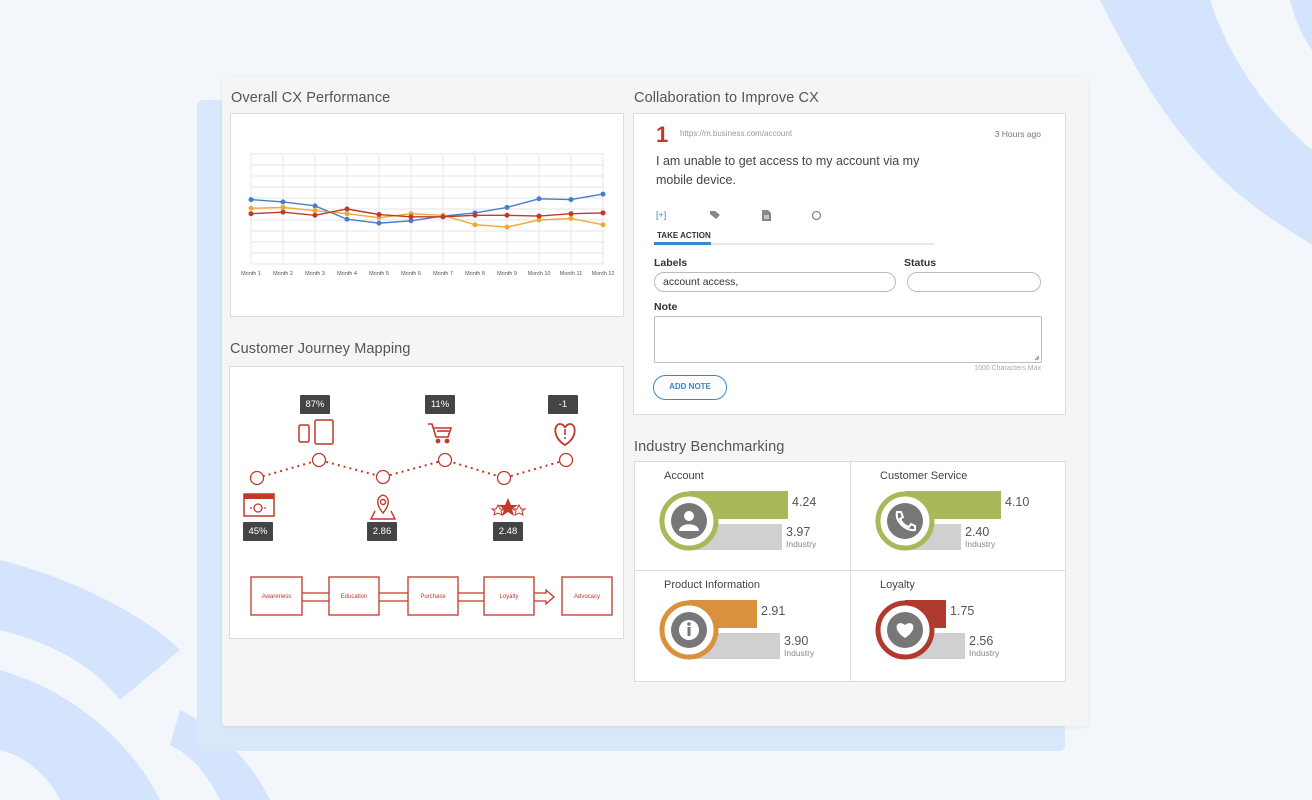  What do you see at coordinates (276, 596) in the screenshot?
I see `stage-box-awareness` at bounding box center [276, 596].